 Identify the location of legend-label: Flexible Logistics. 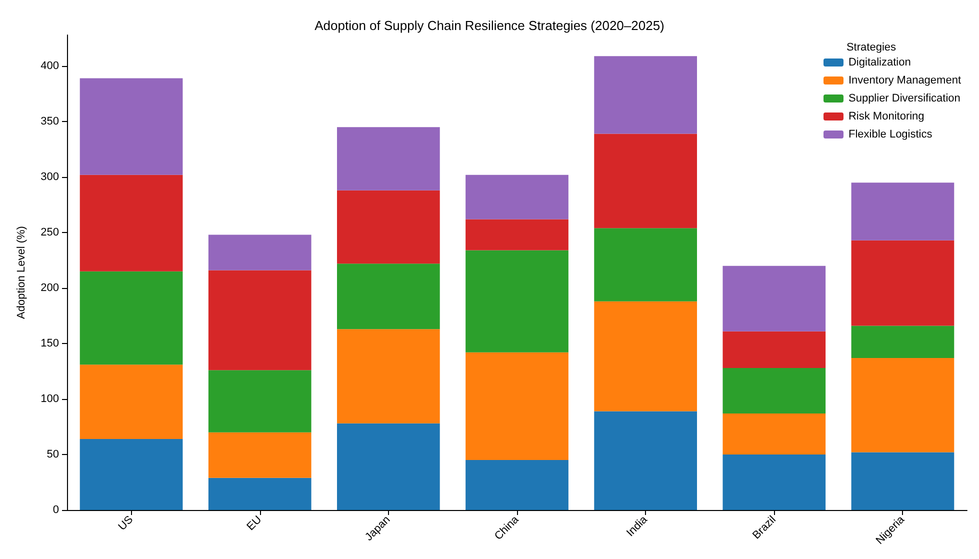
(890, 134).